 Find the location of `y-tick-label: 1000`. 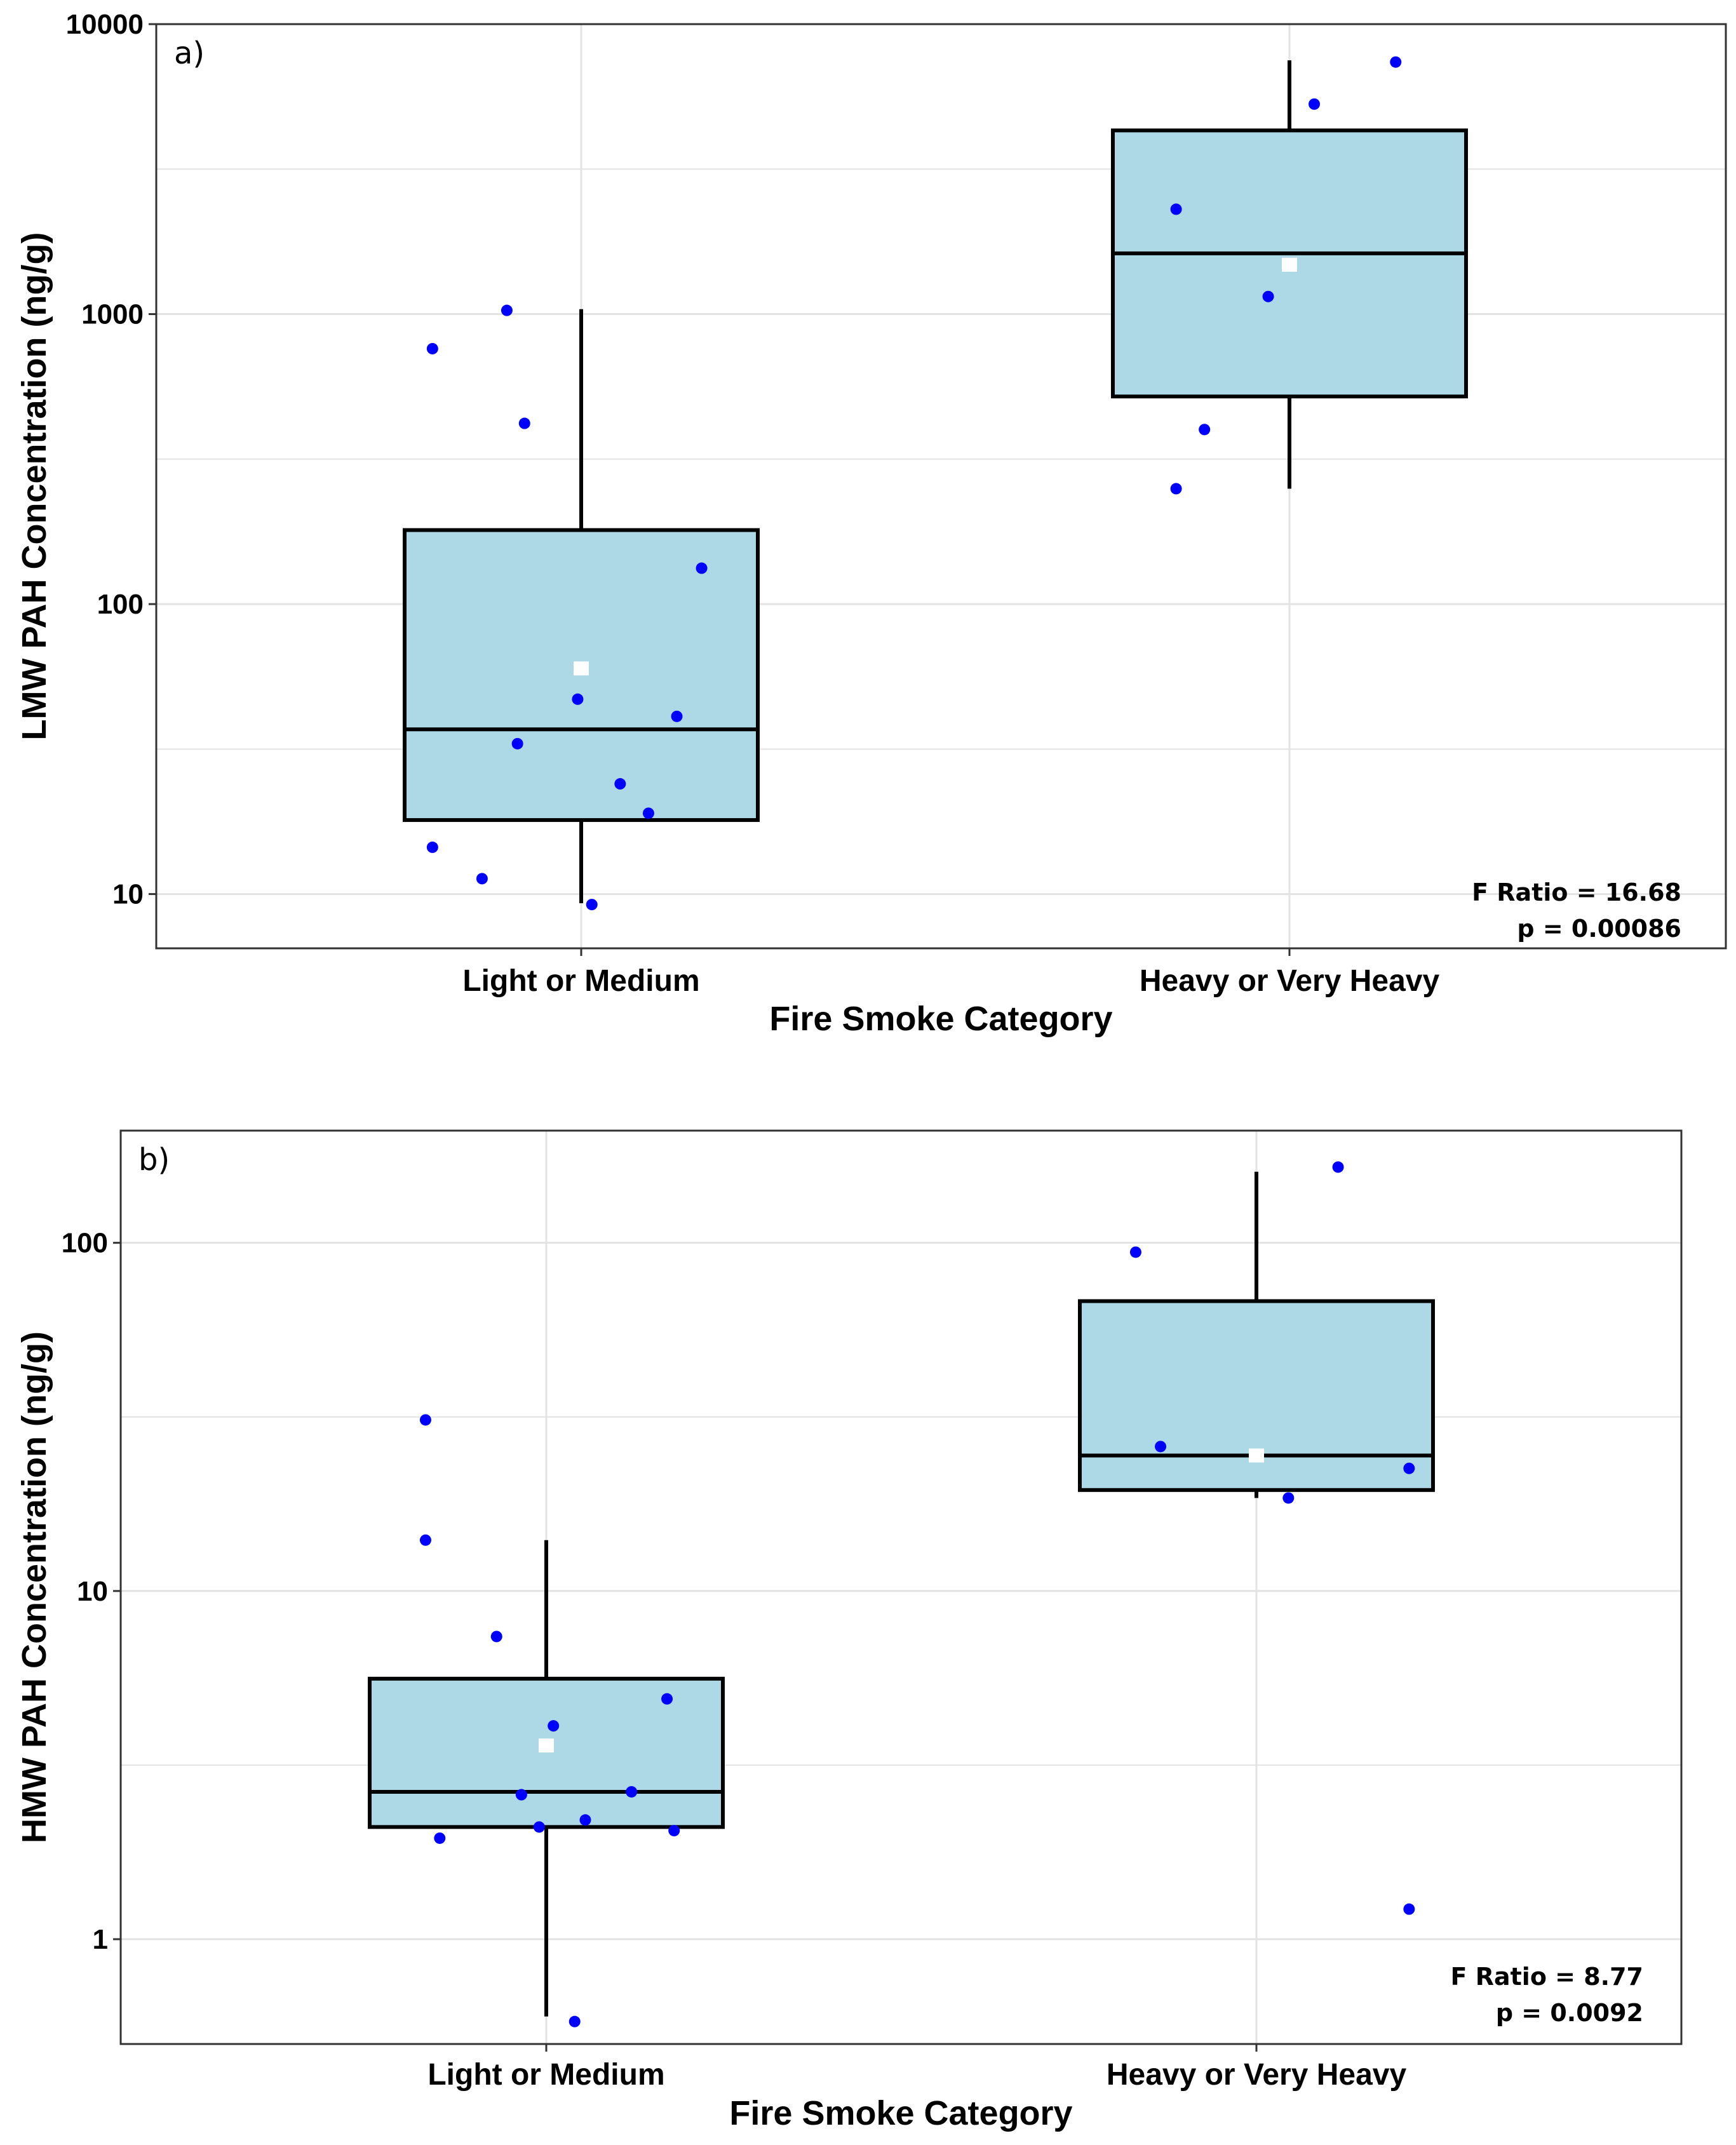

y-tick-label: 1000 is located at coordinates (112, 314).